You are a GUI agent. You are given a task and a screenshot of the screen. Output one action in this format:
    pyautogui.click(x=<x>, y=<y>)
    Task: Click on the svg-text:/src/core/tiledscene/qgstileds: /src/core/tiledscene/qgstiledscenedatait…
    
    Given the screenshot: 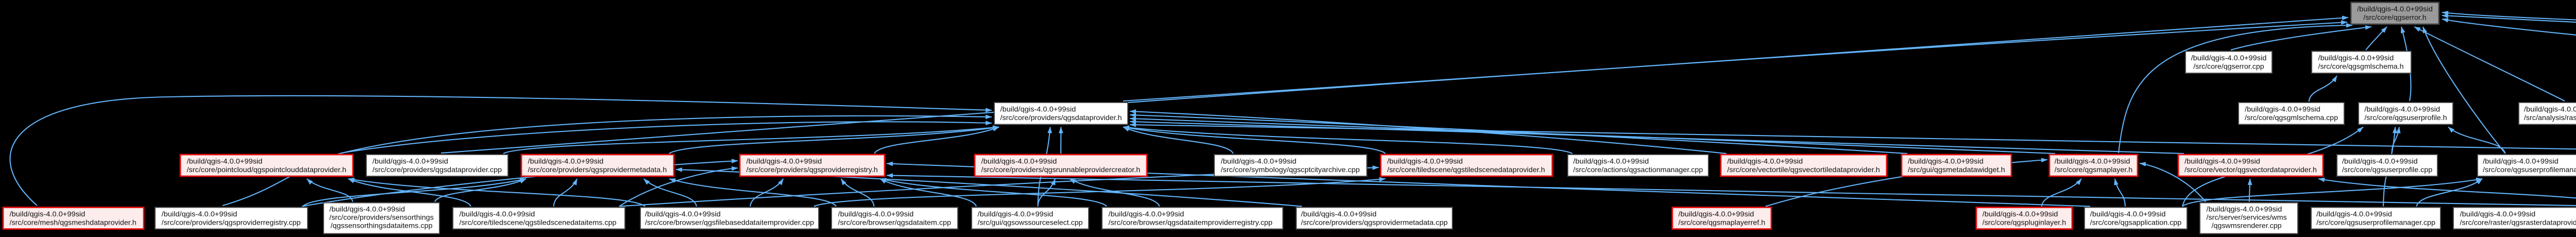 What is the action you would take?
    pyautogui.click(x=538, y=223)
    